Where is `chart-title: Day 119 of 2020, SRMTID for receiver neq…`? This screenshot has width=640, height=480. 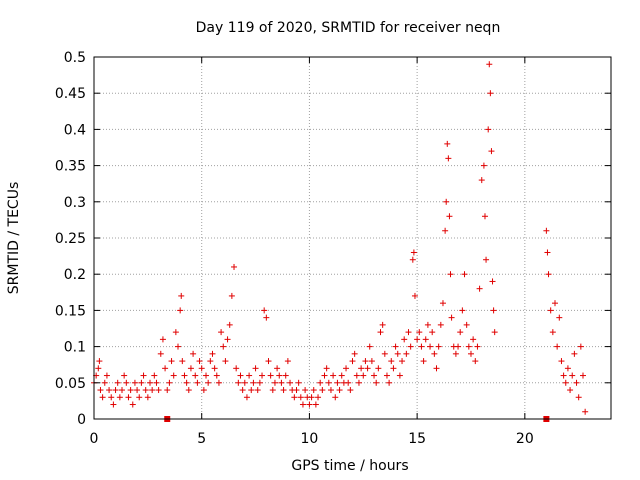 chart-title: Day 119 of 2020, SRMTID for receiver neq… is located at coordinates (348, 28).